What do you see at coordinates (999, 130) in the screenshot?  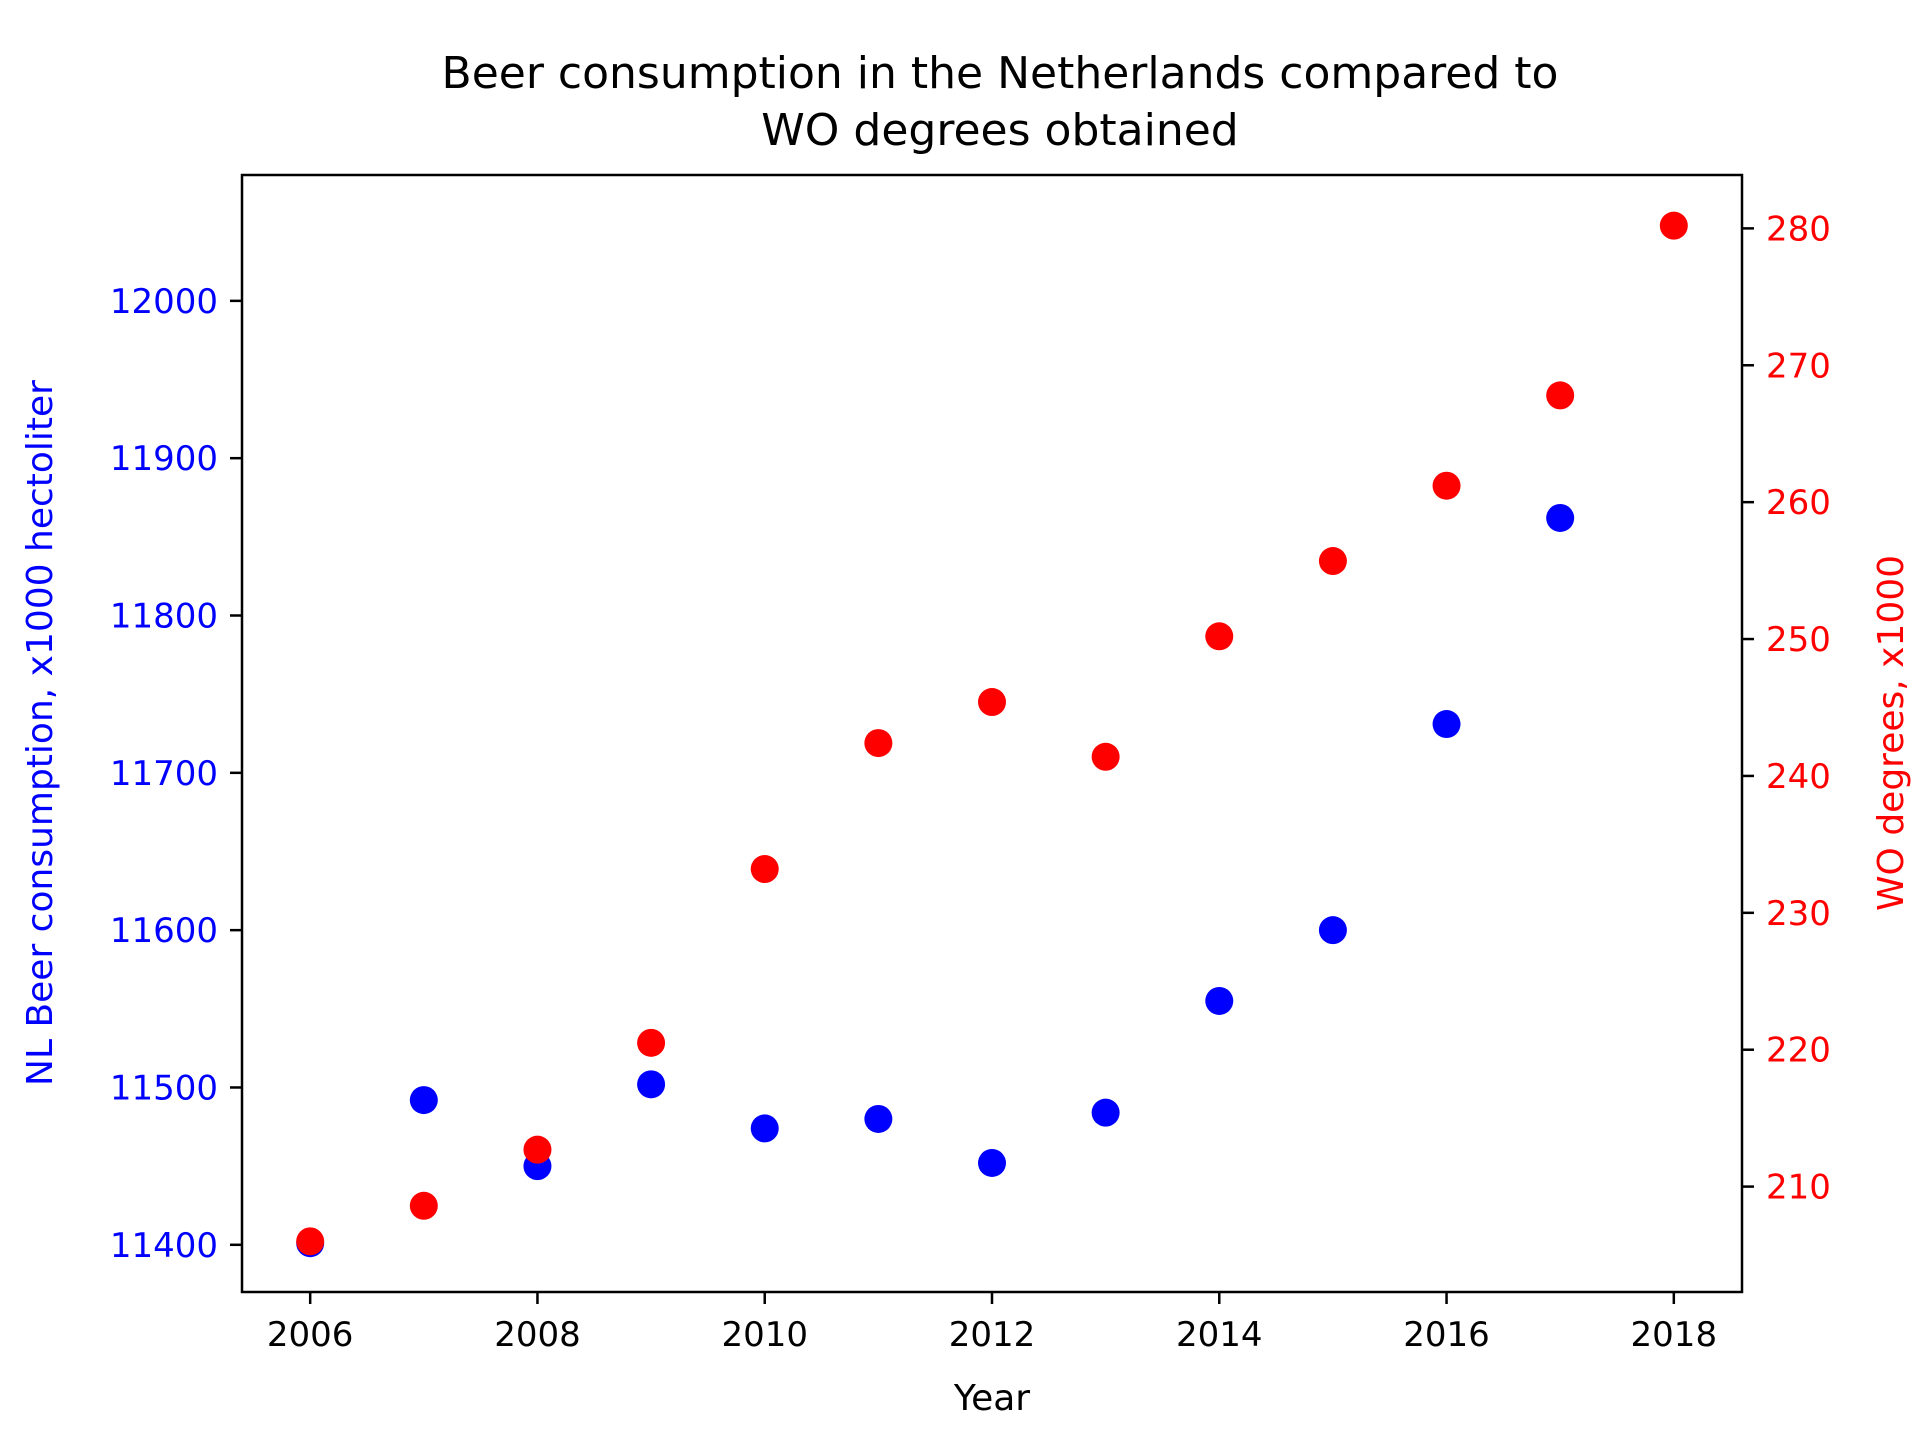 I see `chart-title-line-2: WO degrees obtained` at bounding box center [999, 130].